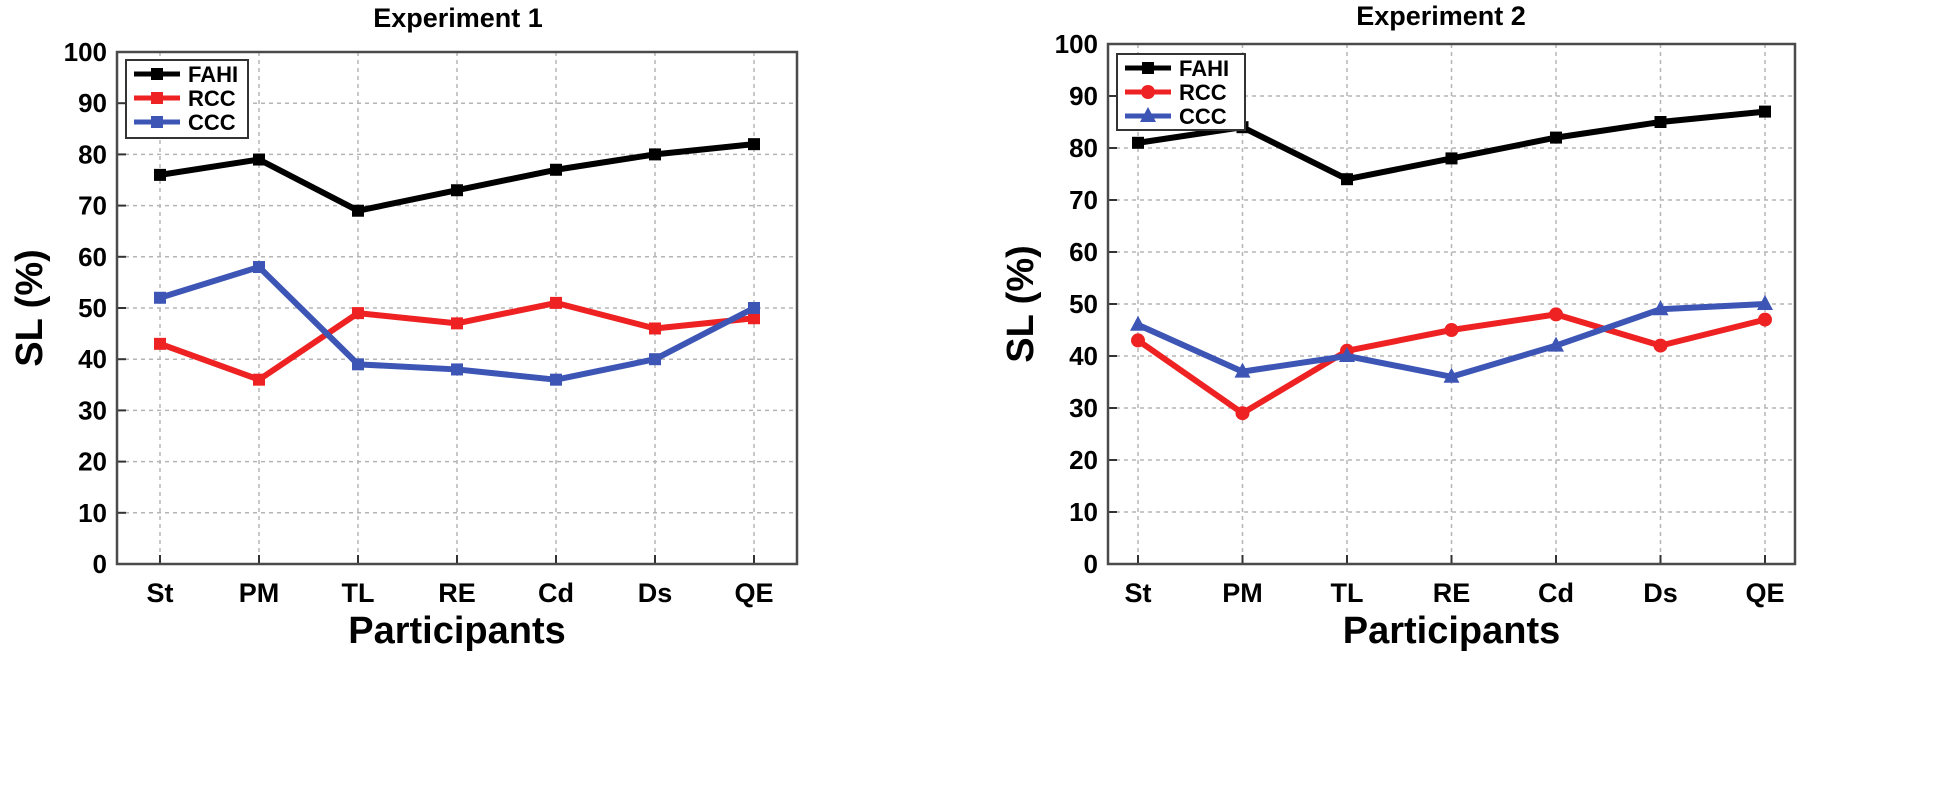 The image size is (1943, 812). What do you see at coordinates (458, 18) in the screenshot?
I see `chart-title: Experiment 1` at bounding box center [458, 18].